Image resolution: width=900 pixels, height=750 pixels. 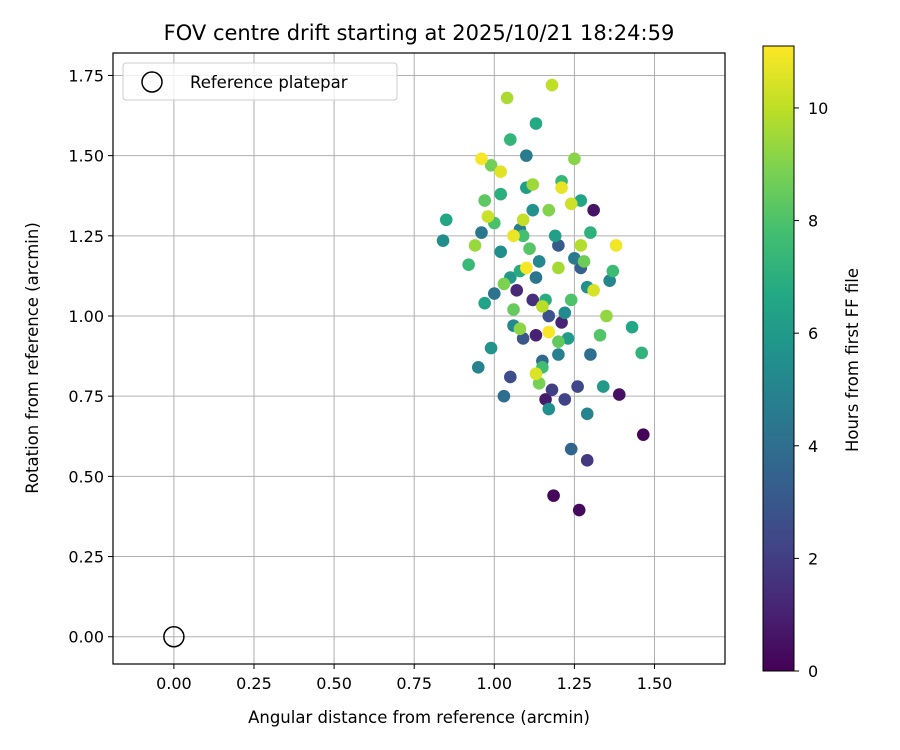 I want to click on colorbar-tick-label: 8, so click(x=813, y=221).